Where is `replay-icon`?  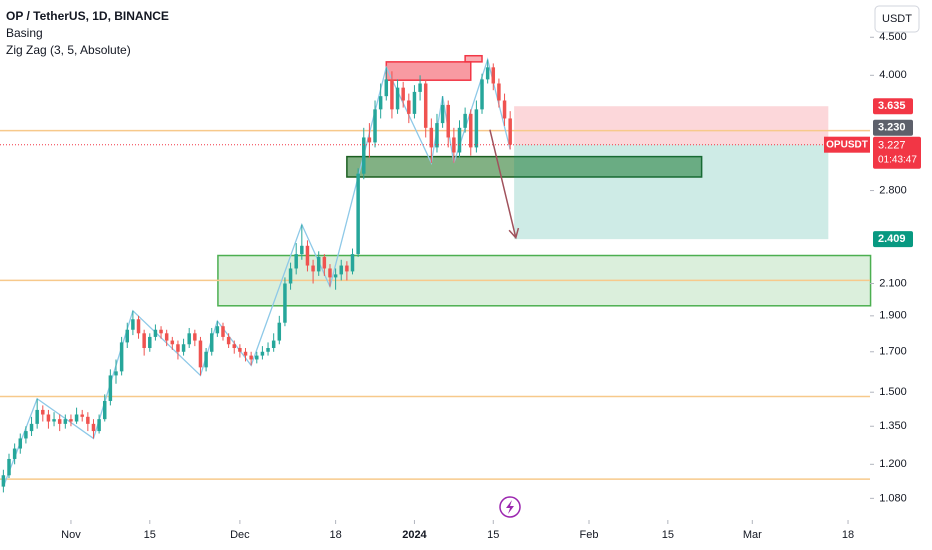
replay-icon is located at coordinates (510, 507).